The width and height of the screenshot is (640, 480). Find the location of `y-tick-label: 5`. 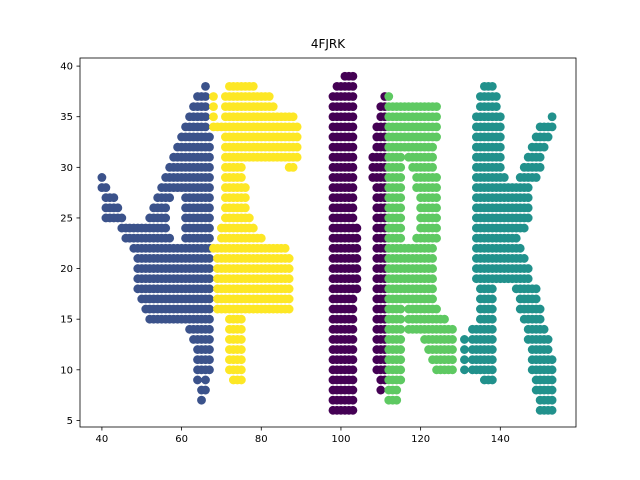

y-tick-label: 5 is located at coordinates (70, 421).